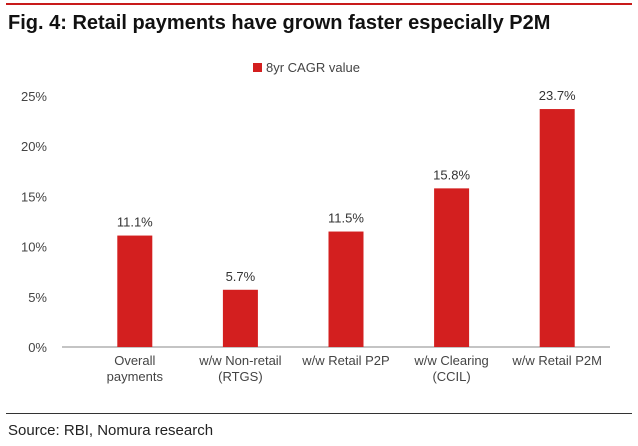 The height and width of the screenshot is (446, 638). Describe the element at coordinates (34, 146) in the screenshot. I see `y-tick-label: 20%` at that location.